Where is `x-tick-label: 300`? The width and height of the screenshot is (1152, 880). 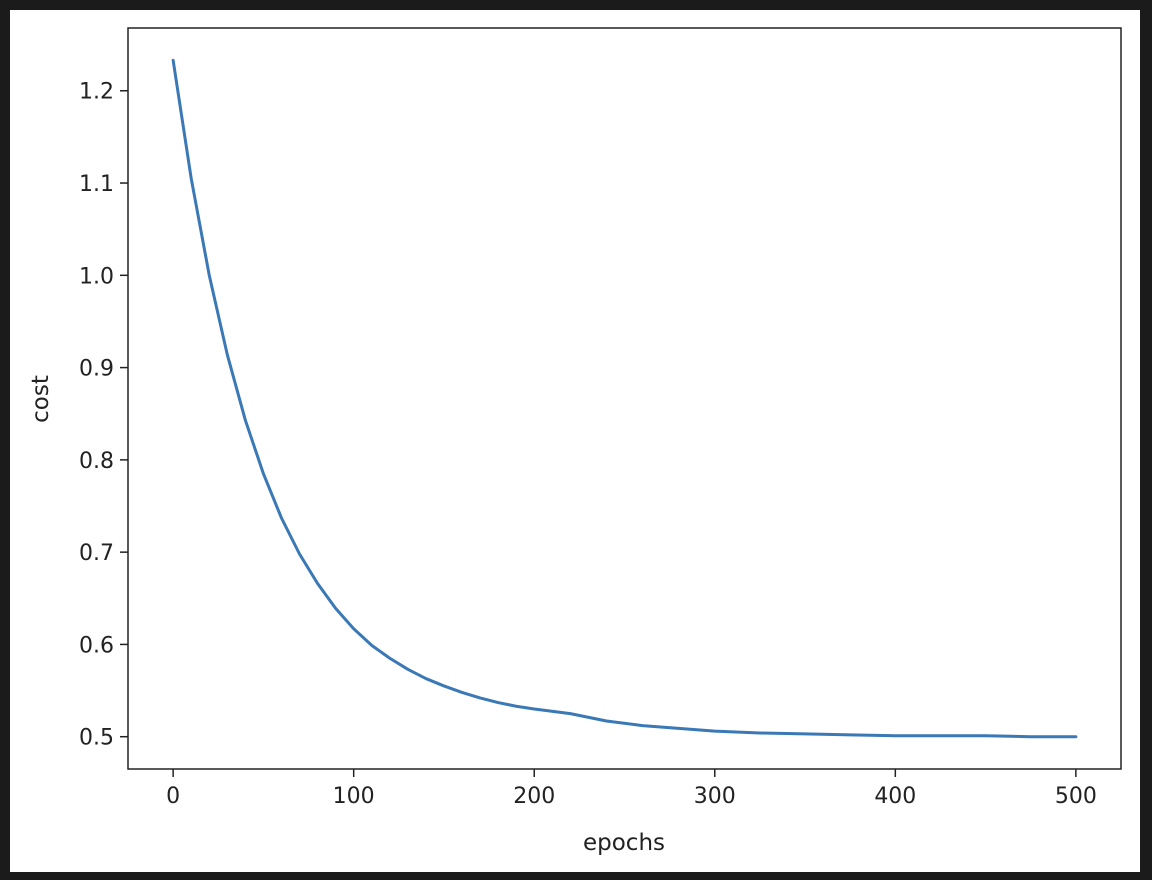 x-tick-label: 300 is located at coordinates (715, 796).